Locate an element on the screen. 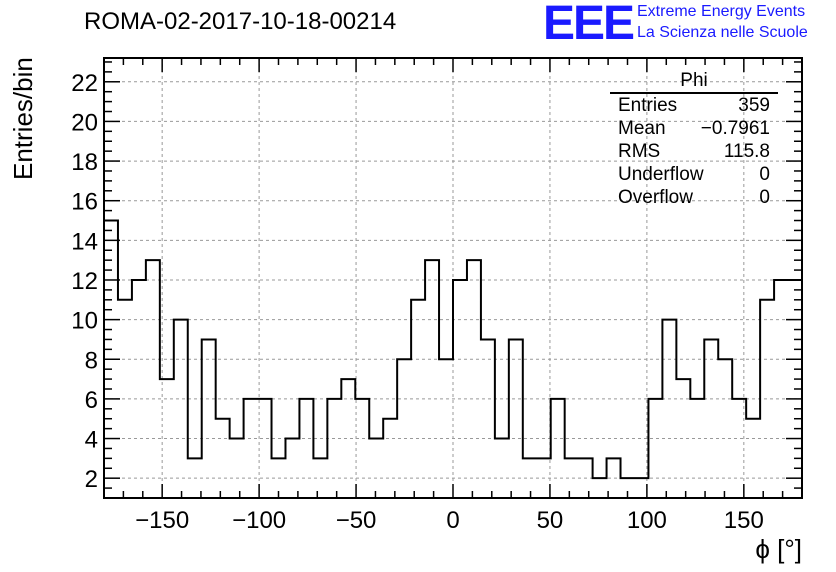  y-tick-label: 20 is located at coordinates (84, 122).